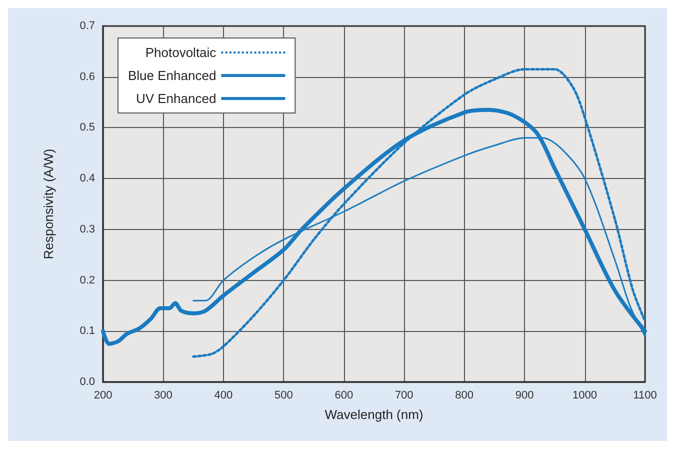 The width and height of the screenshot is (675, 449). I want to click on y-tick-label: 0.5, so click(87, 128).